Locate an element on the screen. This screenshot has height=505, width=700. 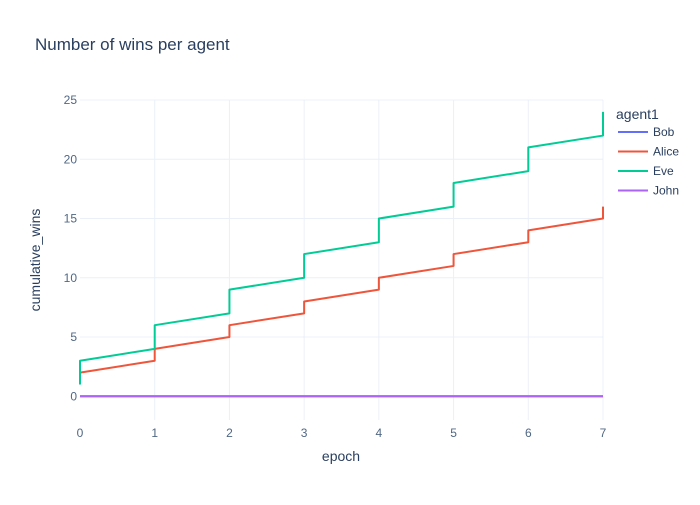
y-tick-label-4: 20 is located at coordinates (71, 159).